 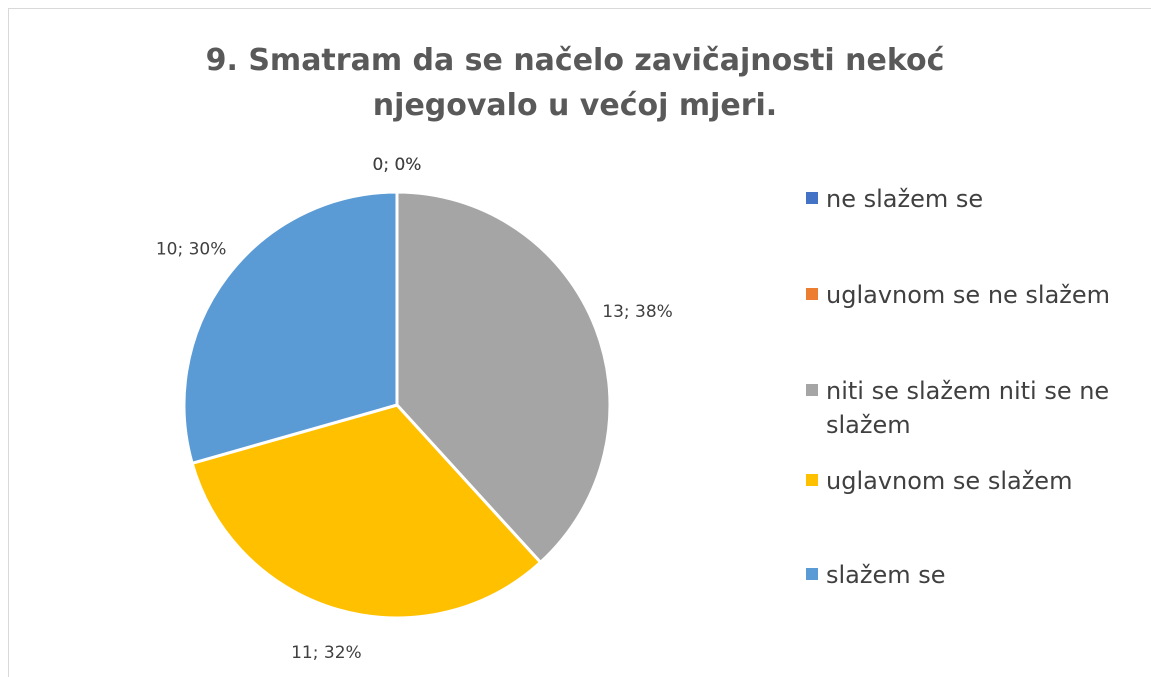 I want to click on data-label: 0; 0%, so click(x=397, y=165).